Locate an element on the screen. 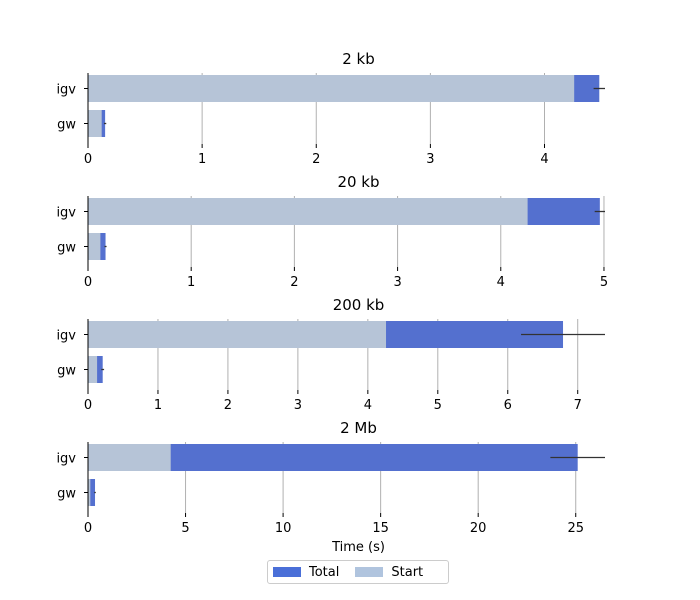  panel-title: 20 kb is located at coordinates (358, 182).